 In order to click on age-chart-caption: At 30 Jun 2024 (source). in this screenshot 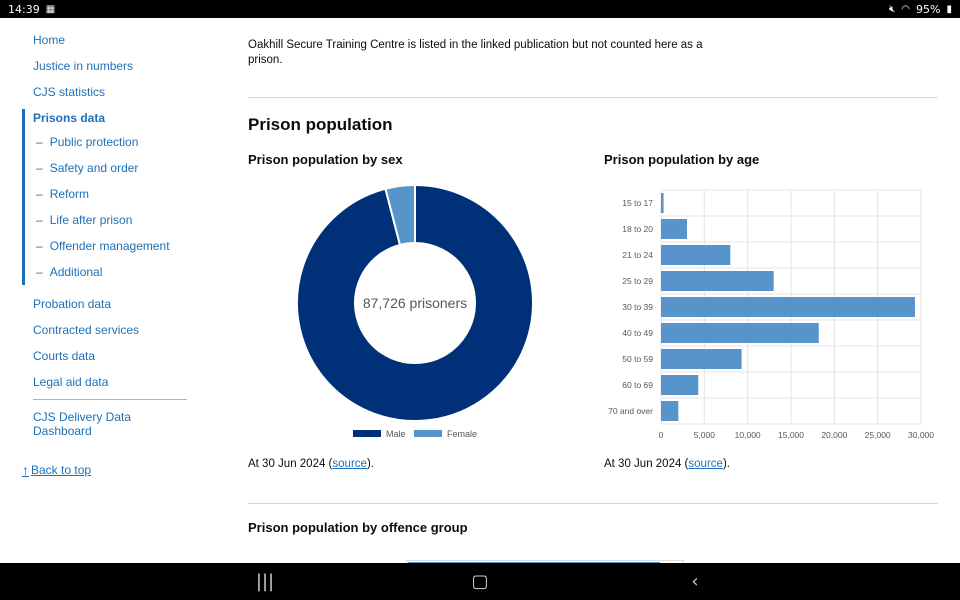, I will do `click(667, 464)`.